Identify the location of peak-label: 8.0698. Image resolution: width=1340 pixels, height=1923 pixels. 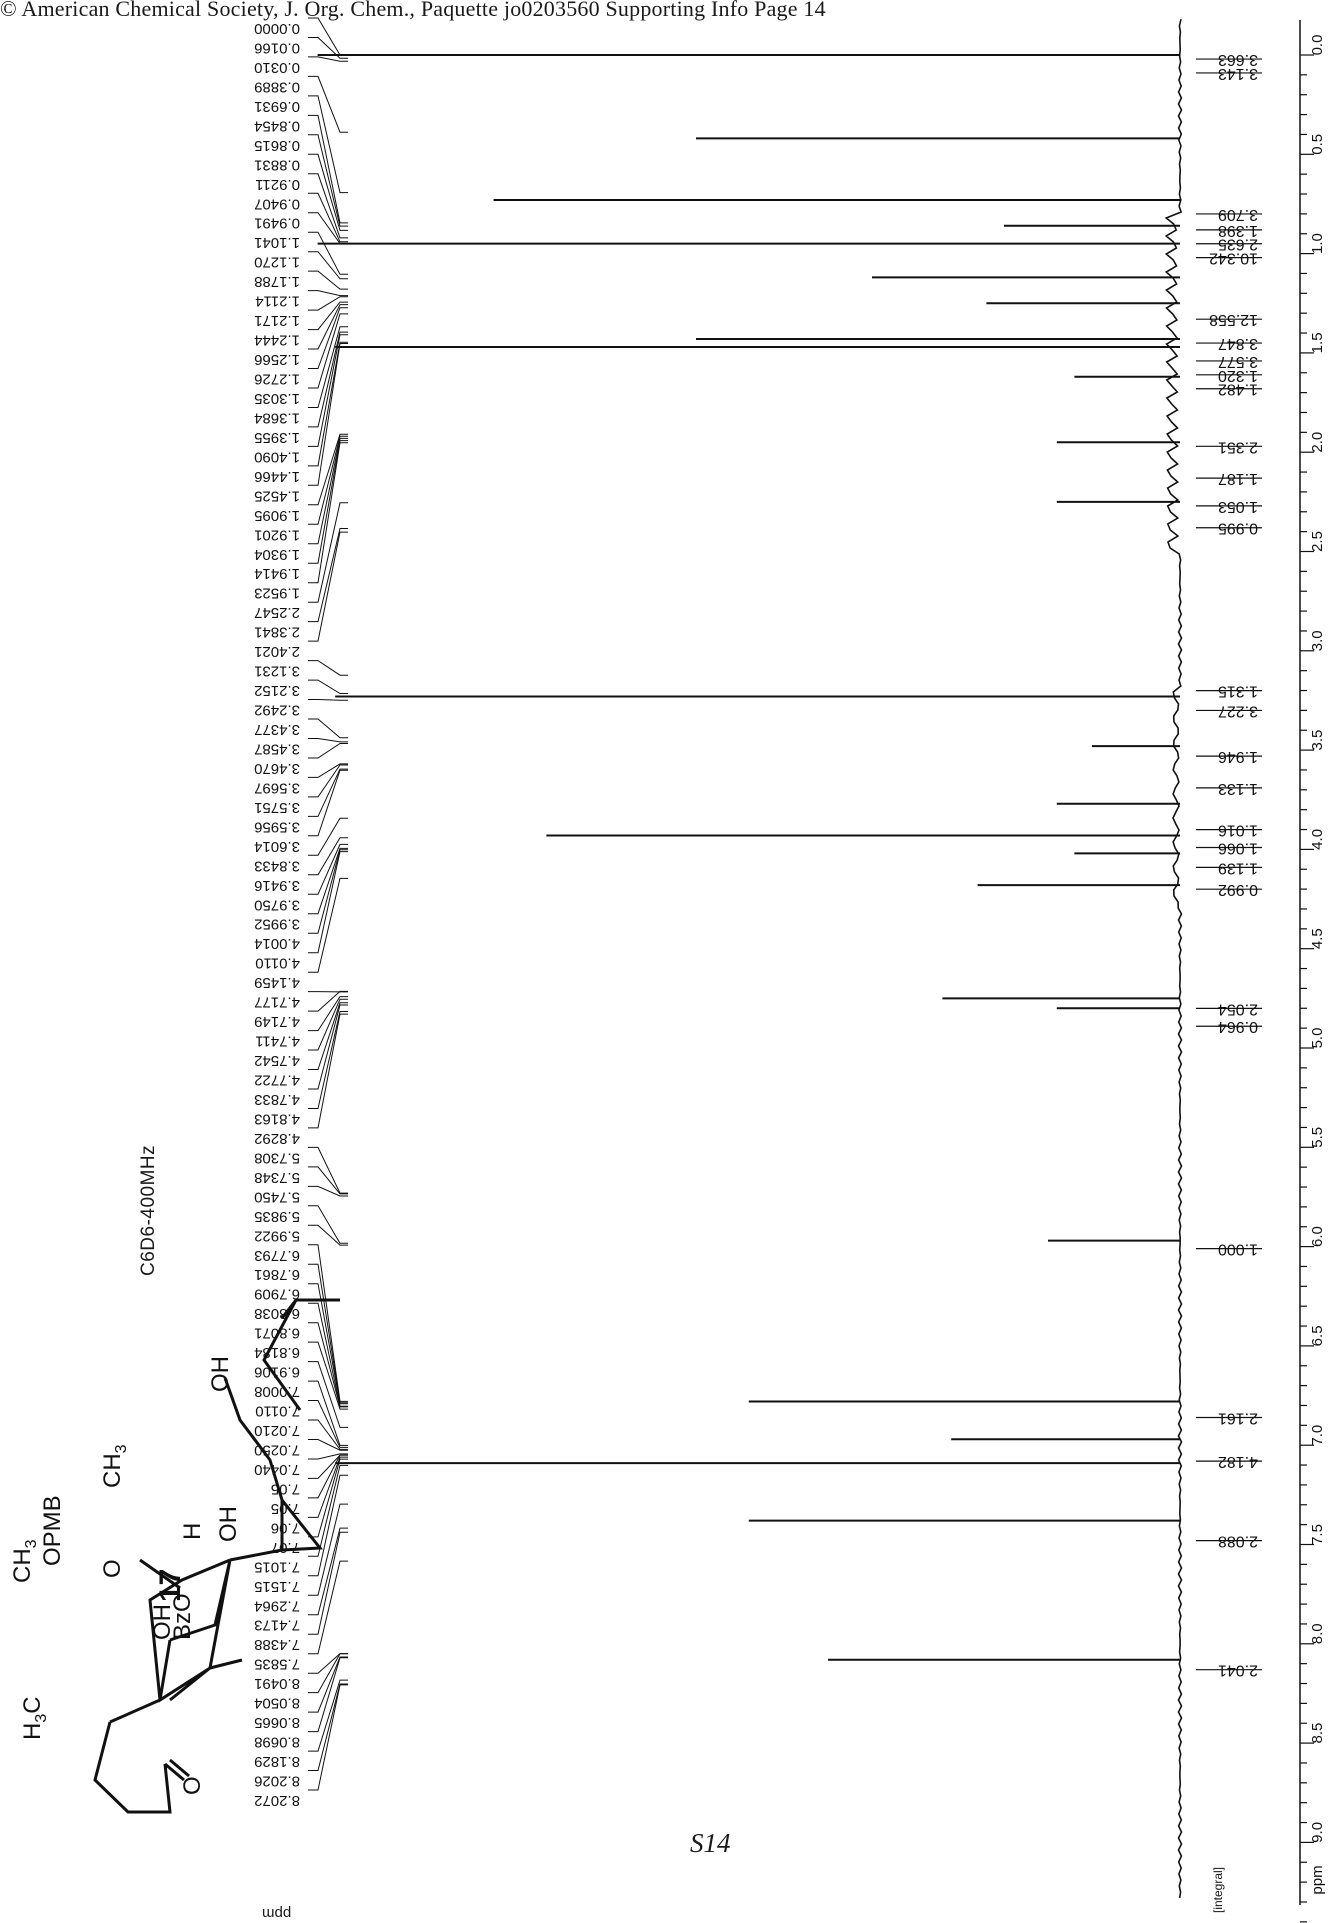
(277, 1742).